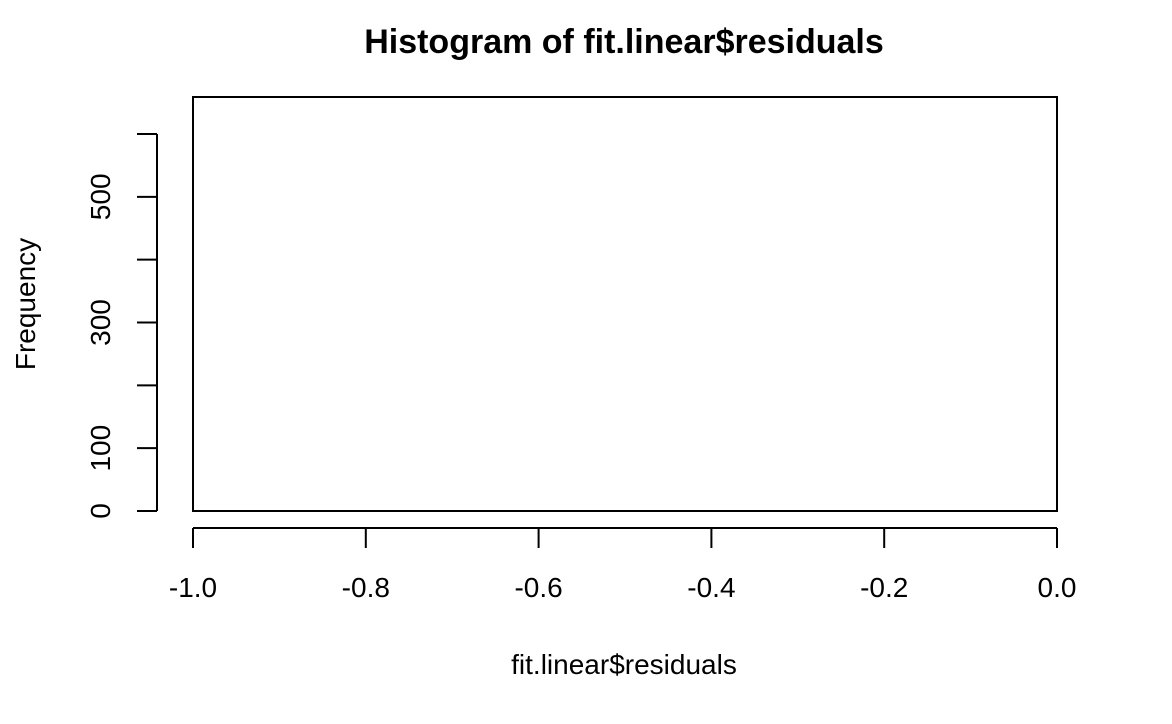 The width and height of the screenshot is (1172, 724). Describe the element at coordinates (884, 587) in the screenshot. I see `x-tick-label: -0.2` at that location.